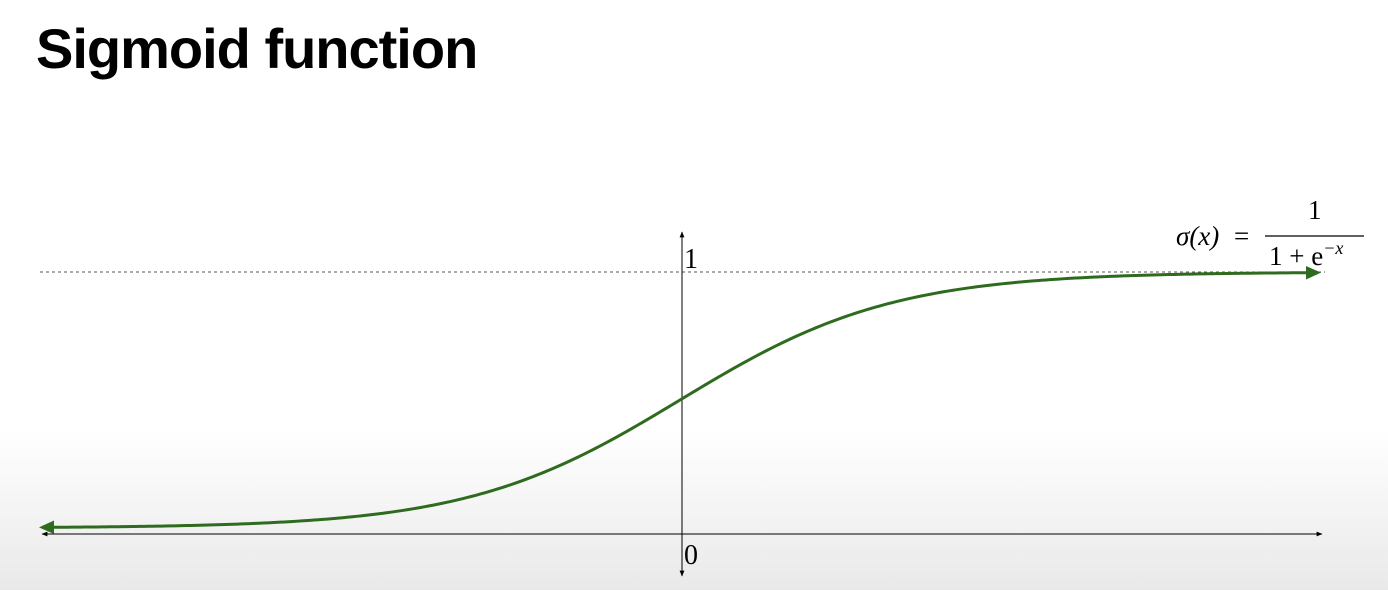  What do you see at coordinates (691, 259) in the screenshot?
I see `y-tick-label-1: 1` at bounding box center [691, 259].